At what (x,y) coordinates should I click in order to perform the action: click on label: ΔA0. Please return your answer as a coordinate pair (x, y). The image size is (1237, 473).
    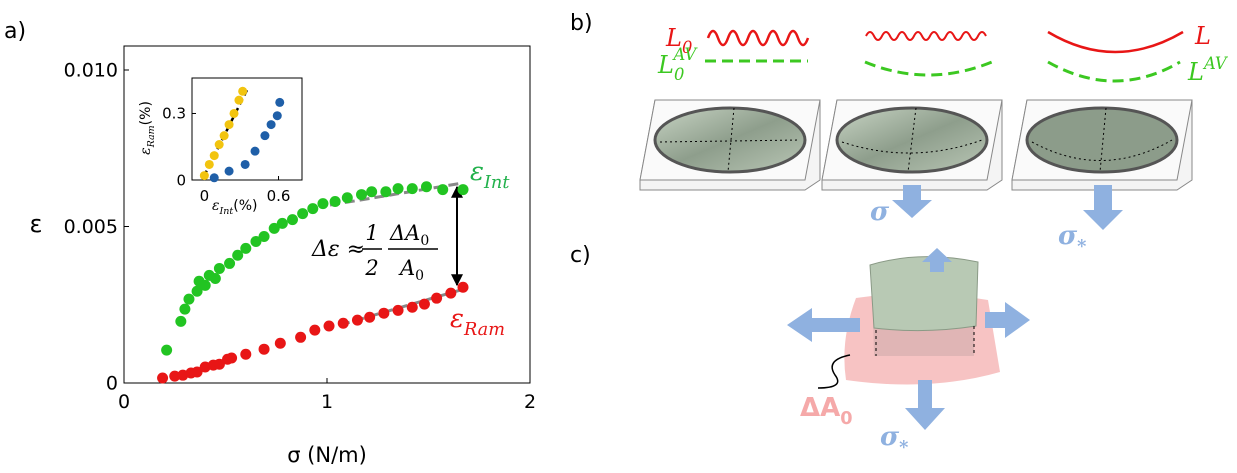
    Looking at the image, I should click on (826, 411).